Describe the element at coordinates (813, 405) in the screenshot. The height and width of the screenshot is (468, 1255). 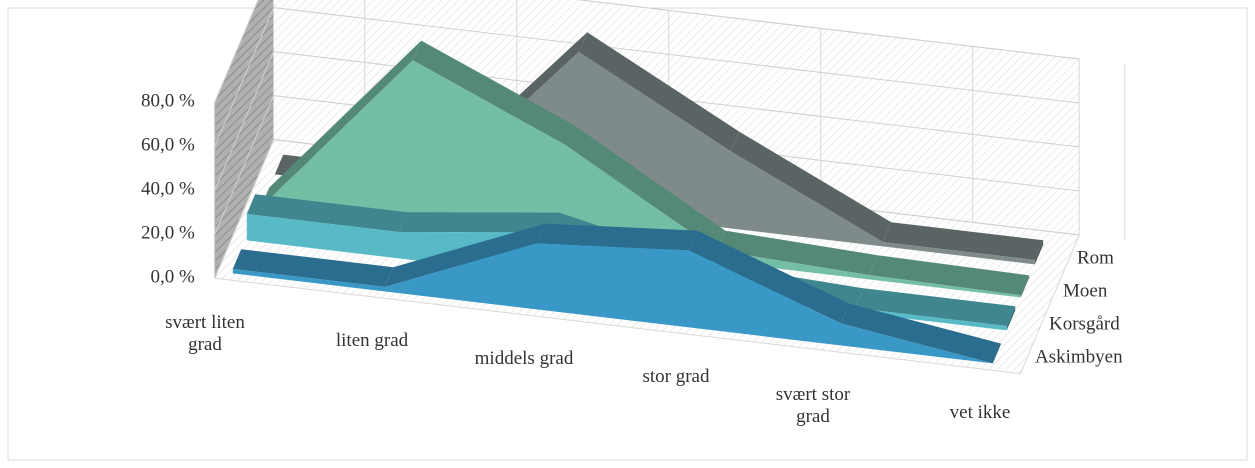
I see `x-tick-label: svært stor grad` at that location.